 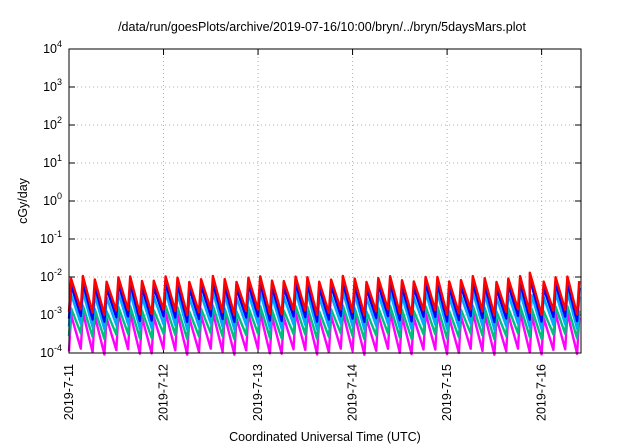 What do you see at coordinates (164, 392) in the screenshot?
I see `x-tick-label: 2019-7-12` at bounding box center [164, 392].